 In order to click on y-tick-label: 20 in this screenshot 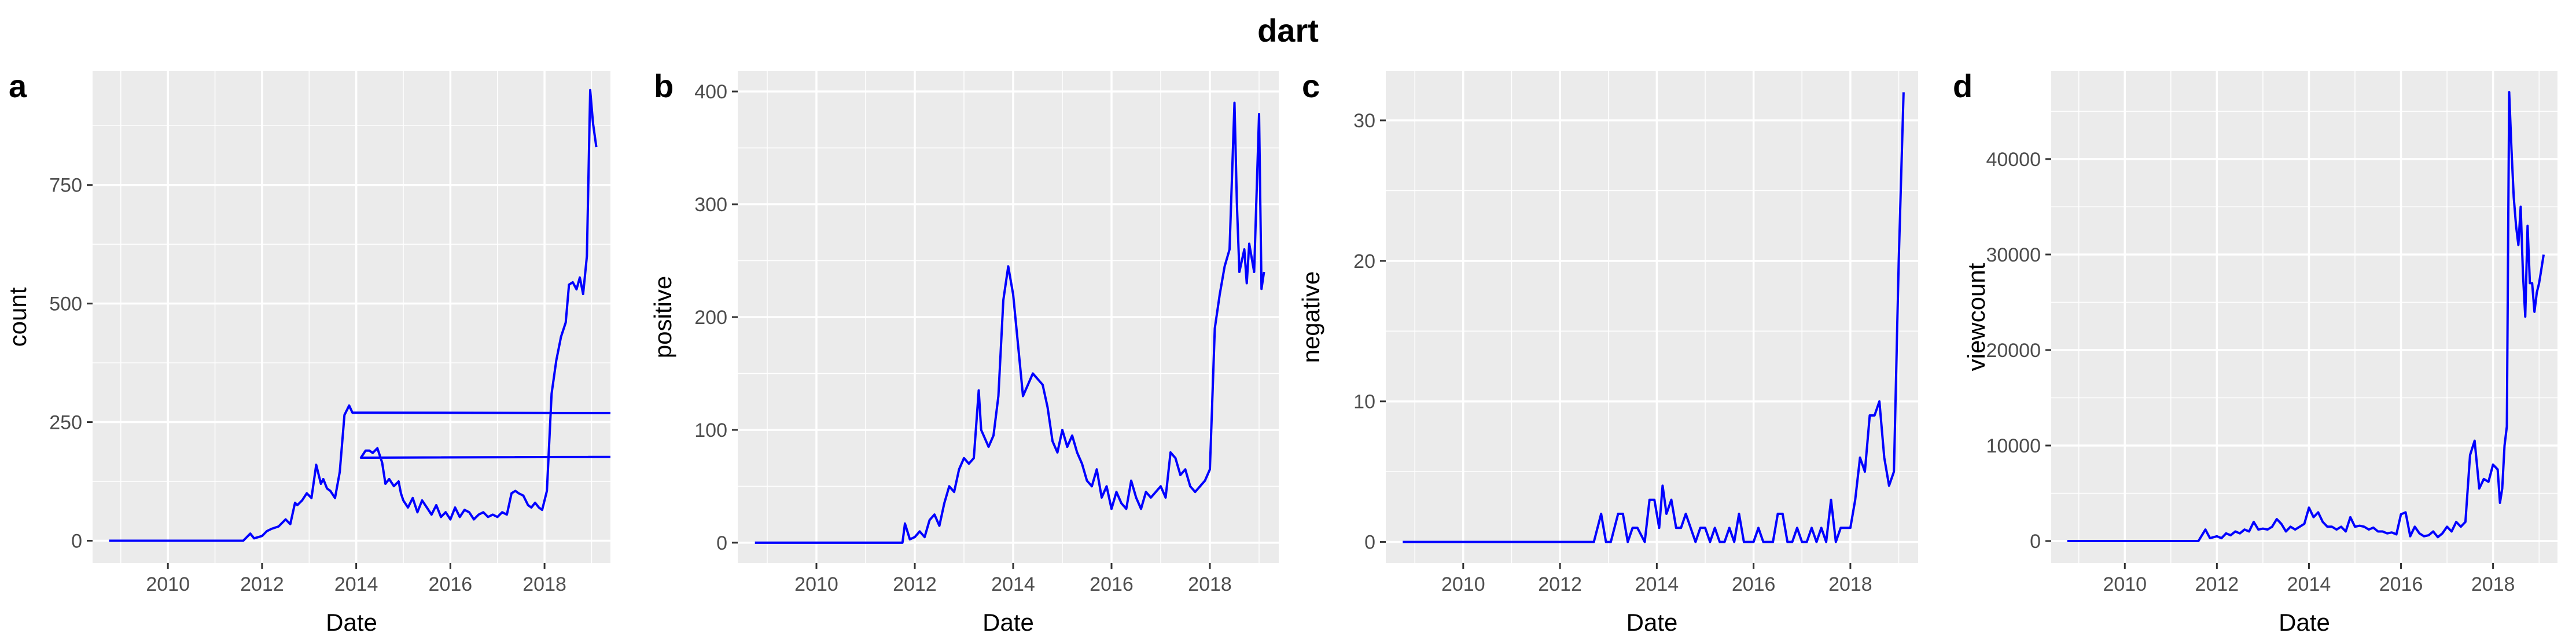, I will do `click(1364, 262)`.